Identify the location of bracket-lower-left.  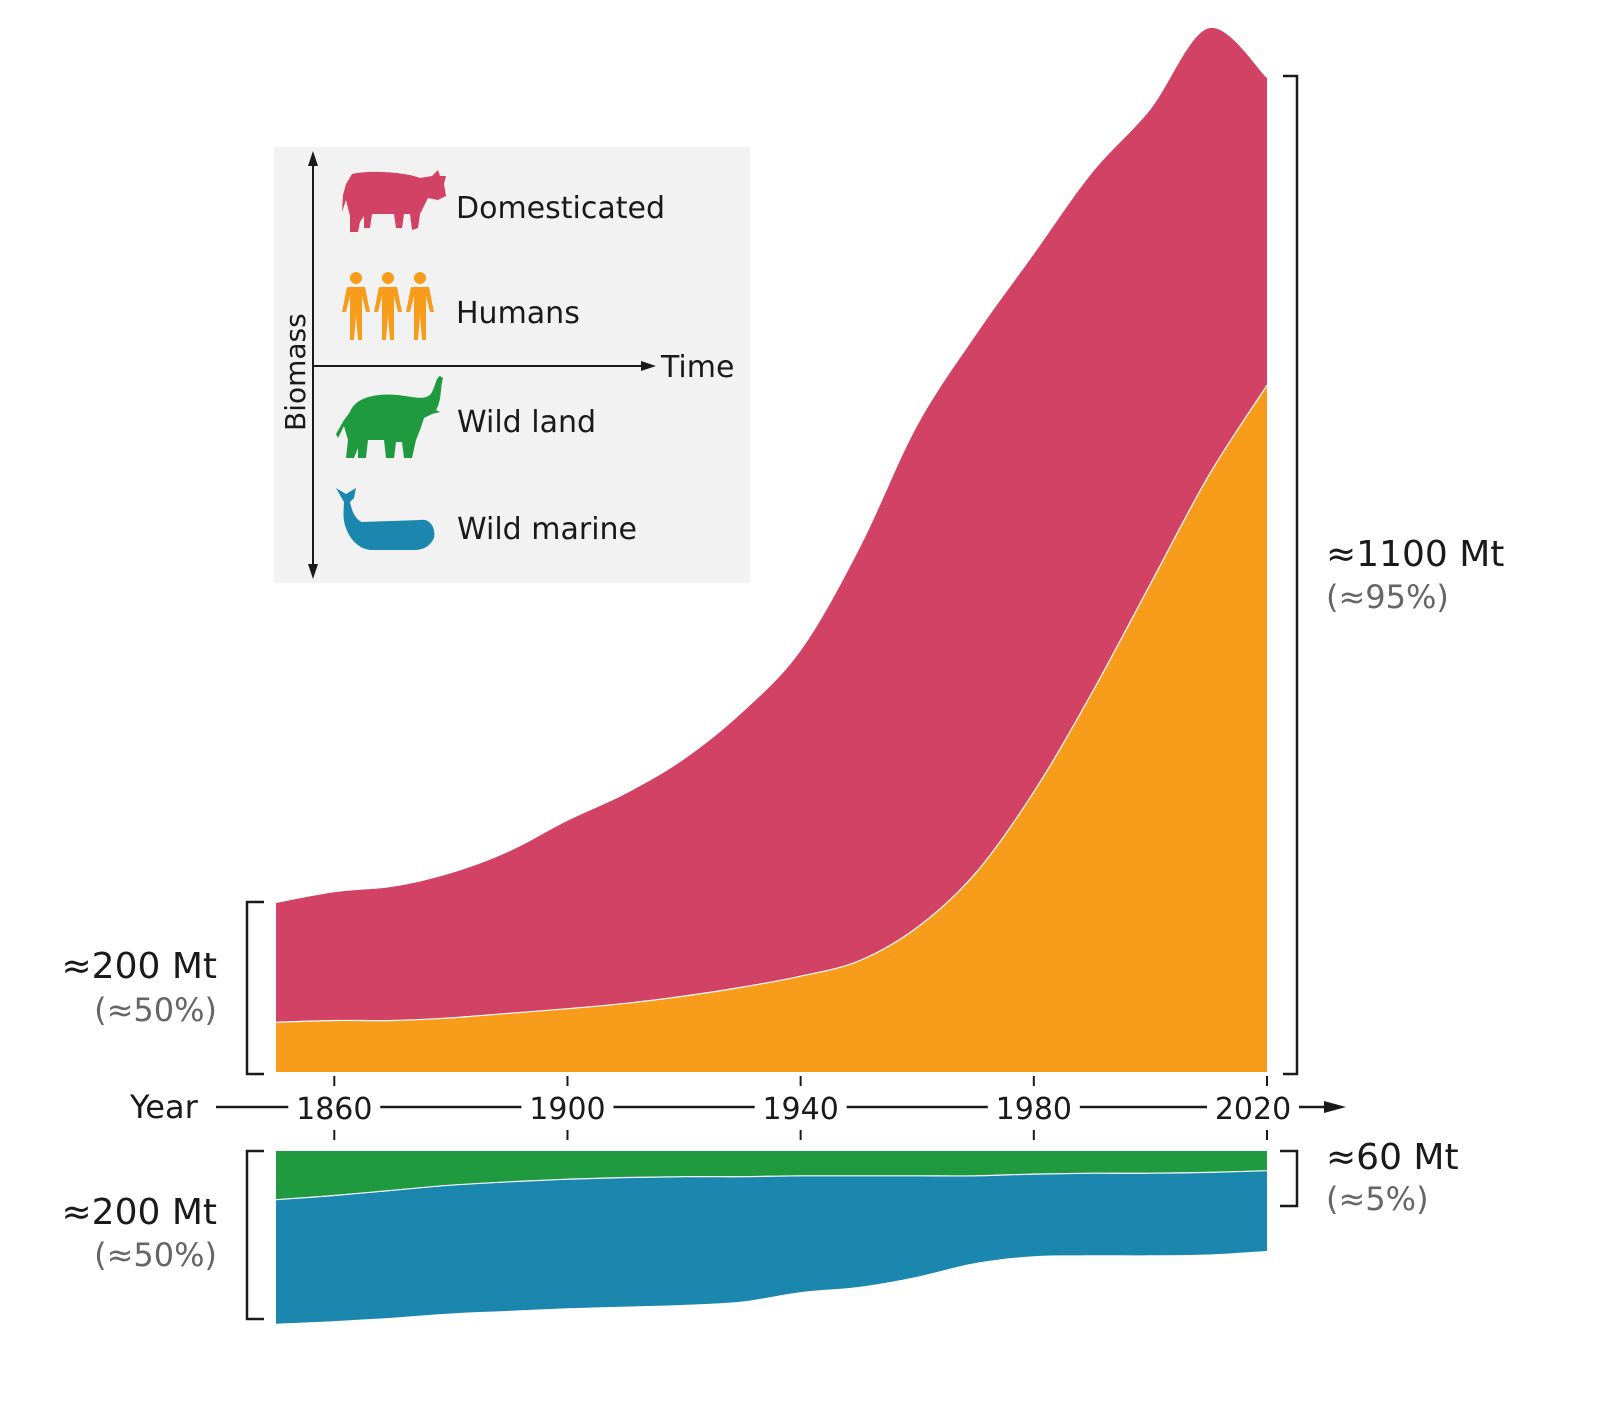
(254, 1235).